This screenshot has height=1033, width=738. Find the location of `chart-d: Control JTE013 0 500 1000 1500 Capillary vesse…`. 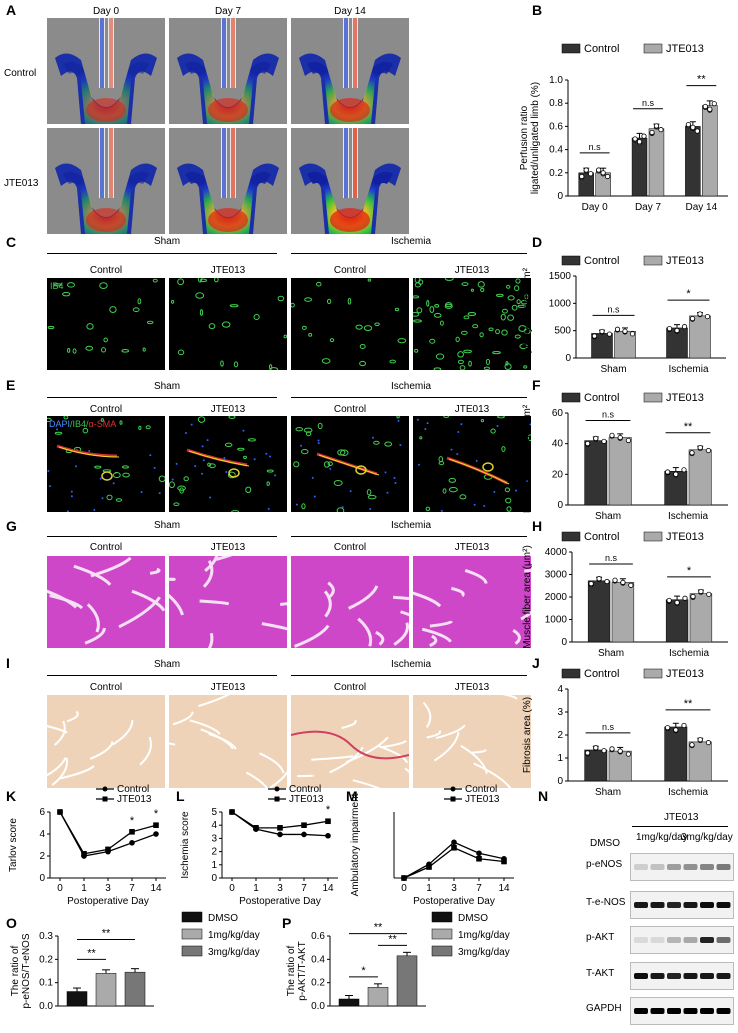

chart-d: Control JTE013 0 500 1000 1500 Capillary vesse… is located at coordinates (624, 315).